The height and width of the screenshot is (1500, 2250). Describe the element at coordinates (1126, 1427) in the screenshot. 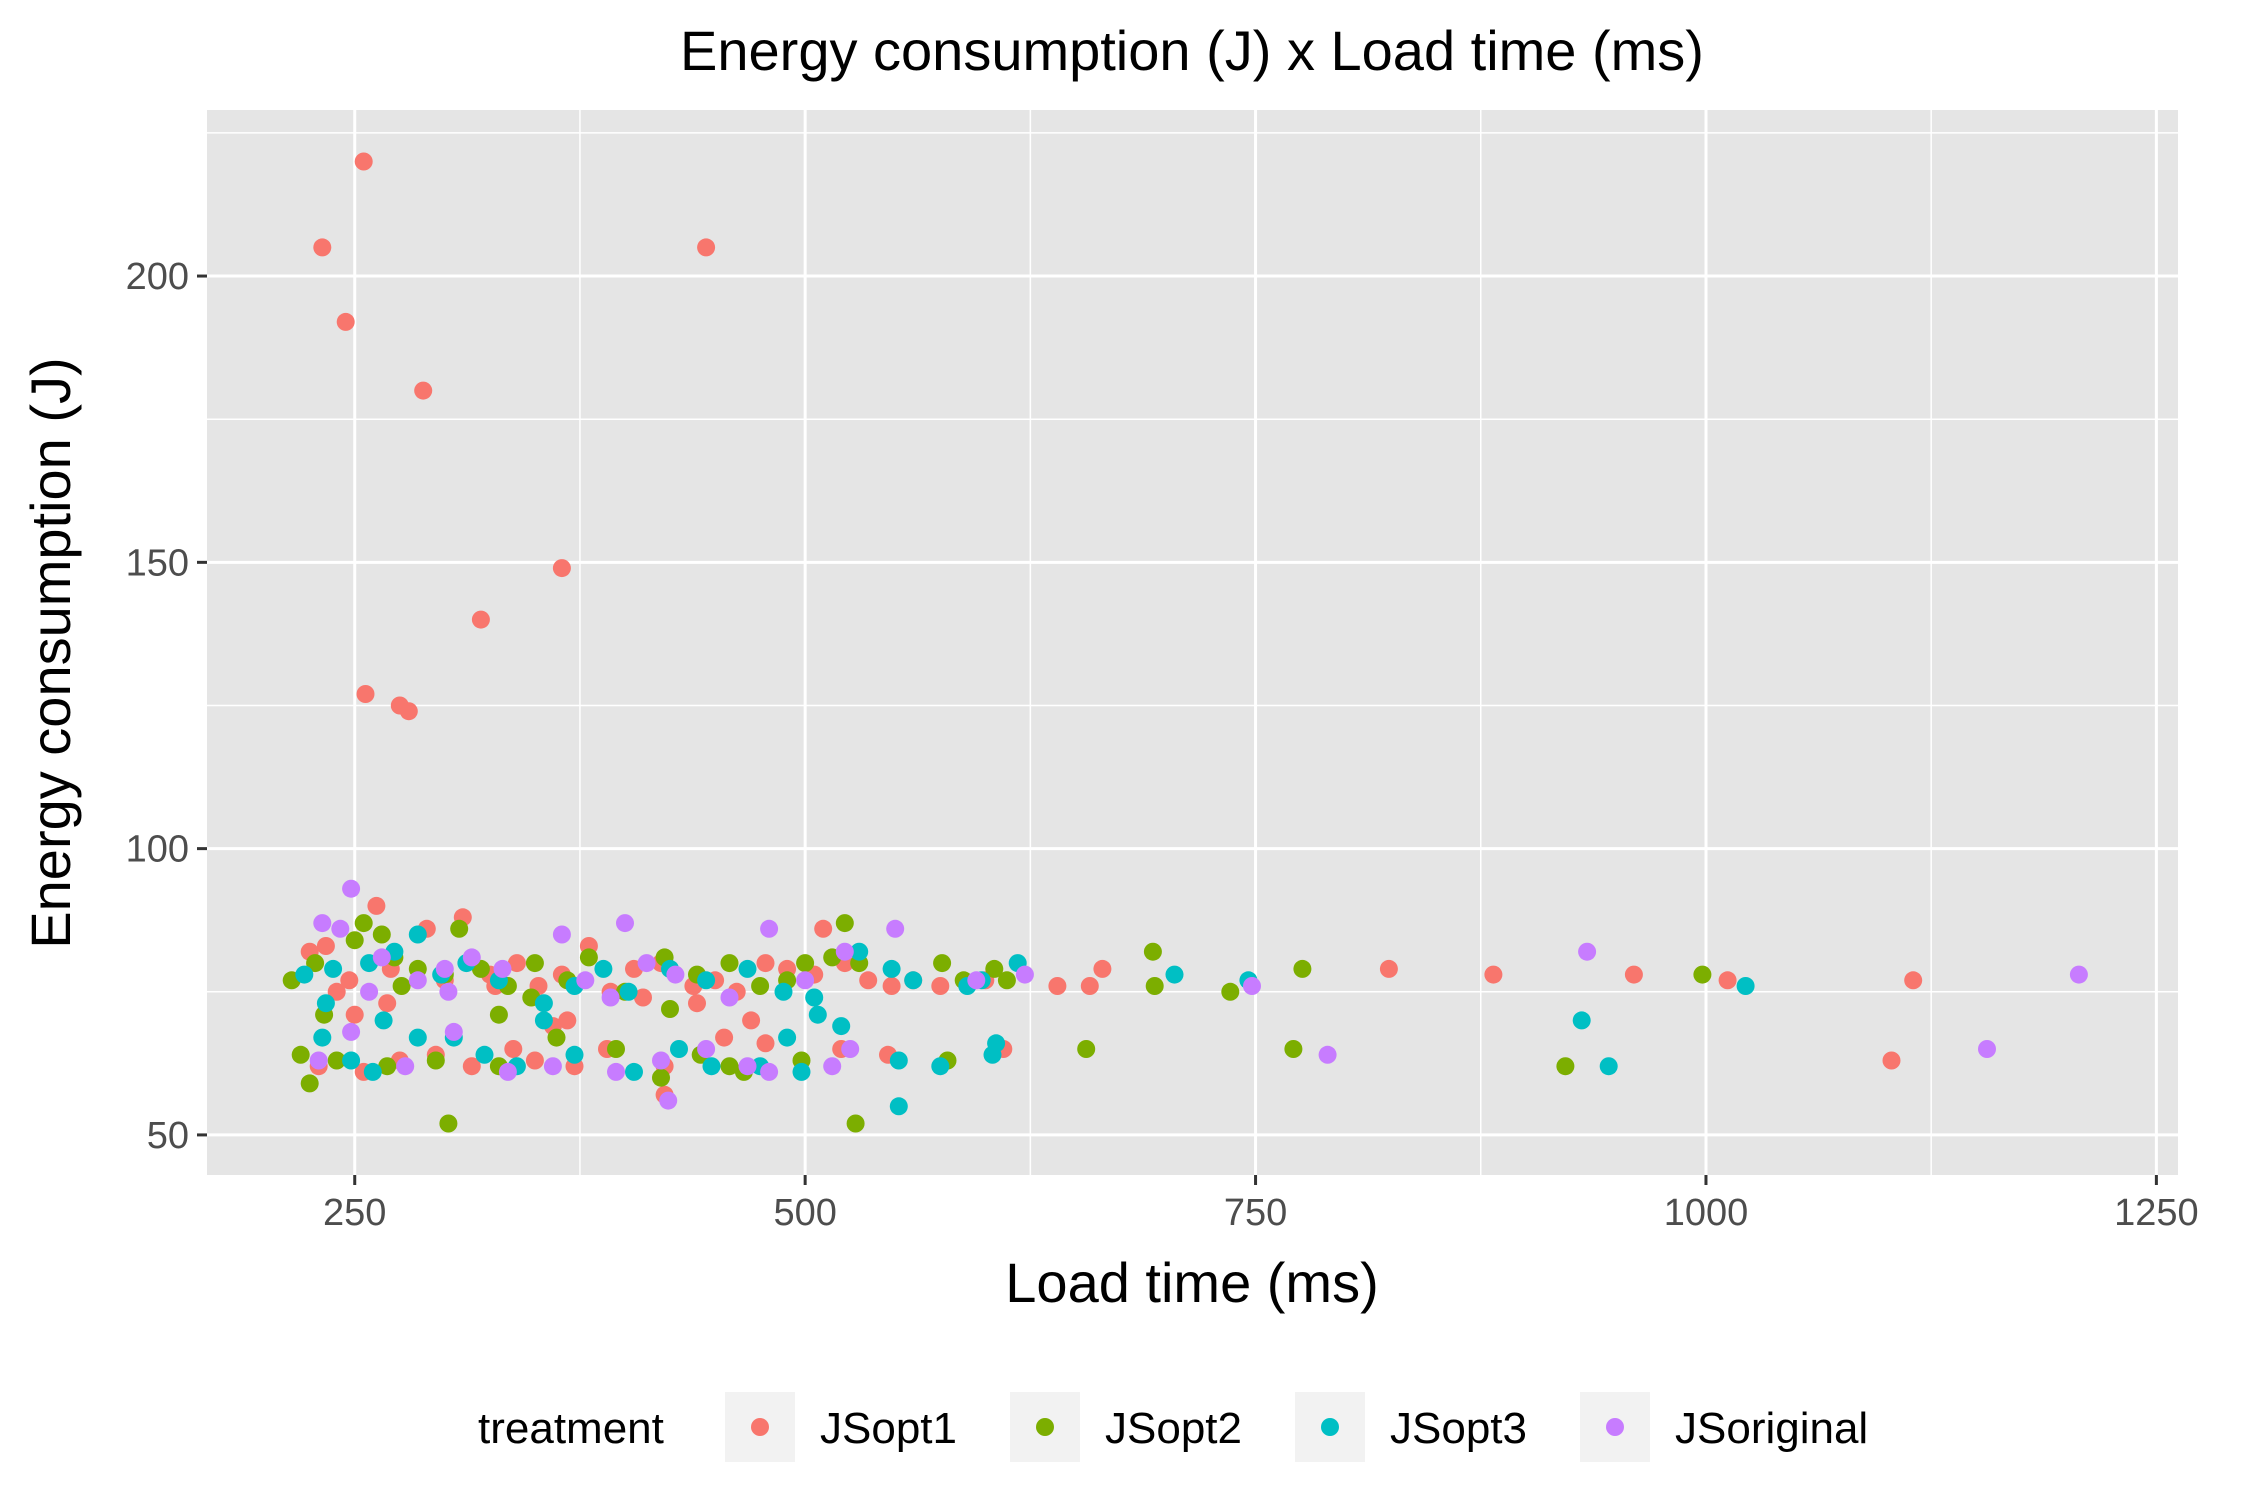

I see `legend-item-jsopt2: JSopt2` at that location.